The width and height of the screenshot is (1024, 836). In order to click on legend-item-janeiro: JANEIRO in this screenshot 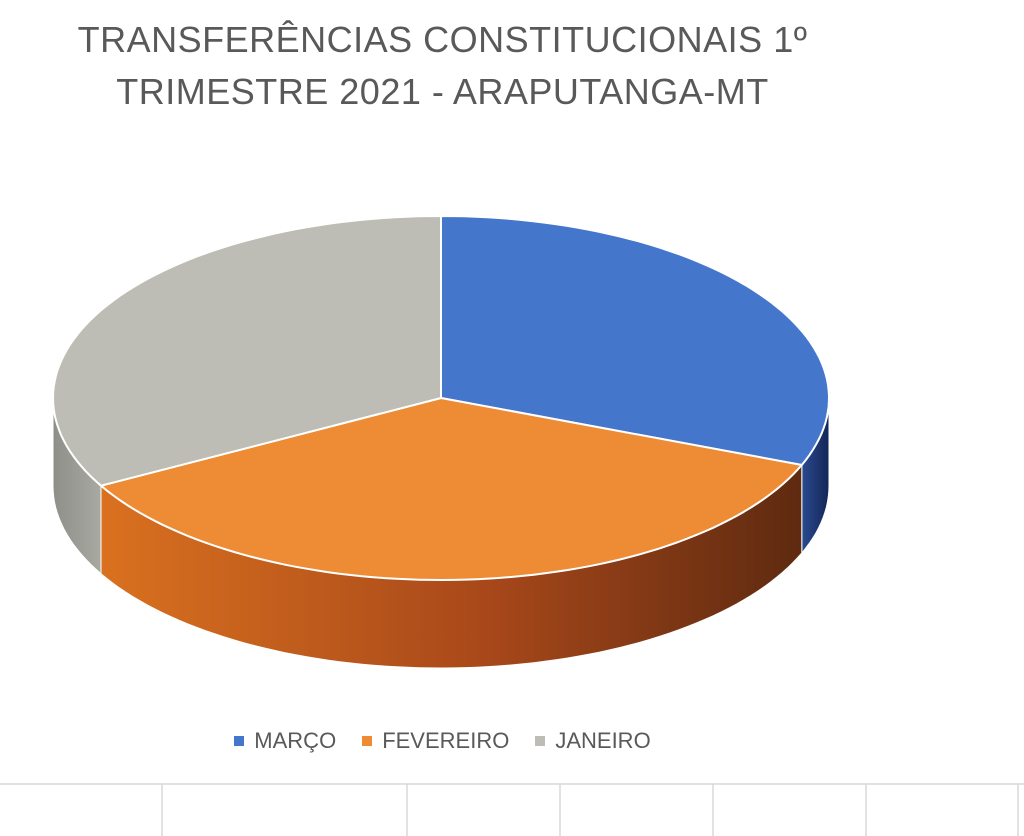, I will do `click(593, 741)`.